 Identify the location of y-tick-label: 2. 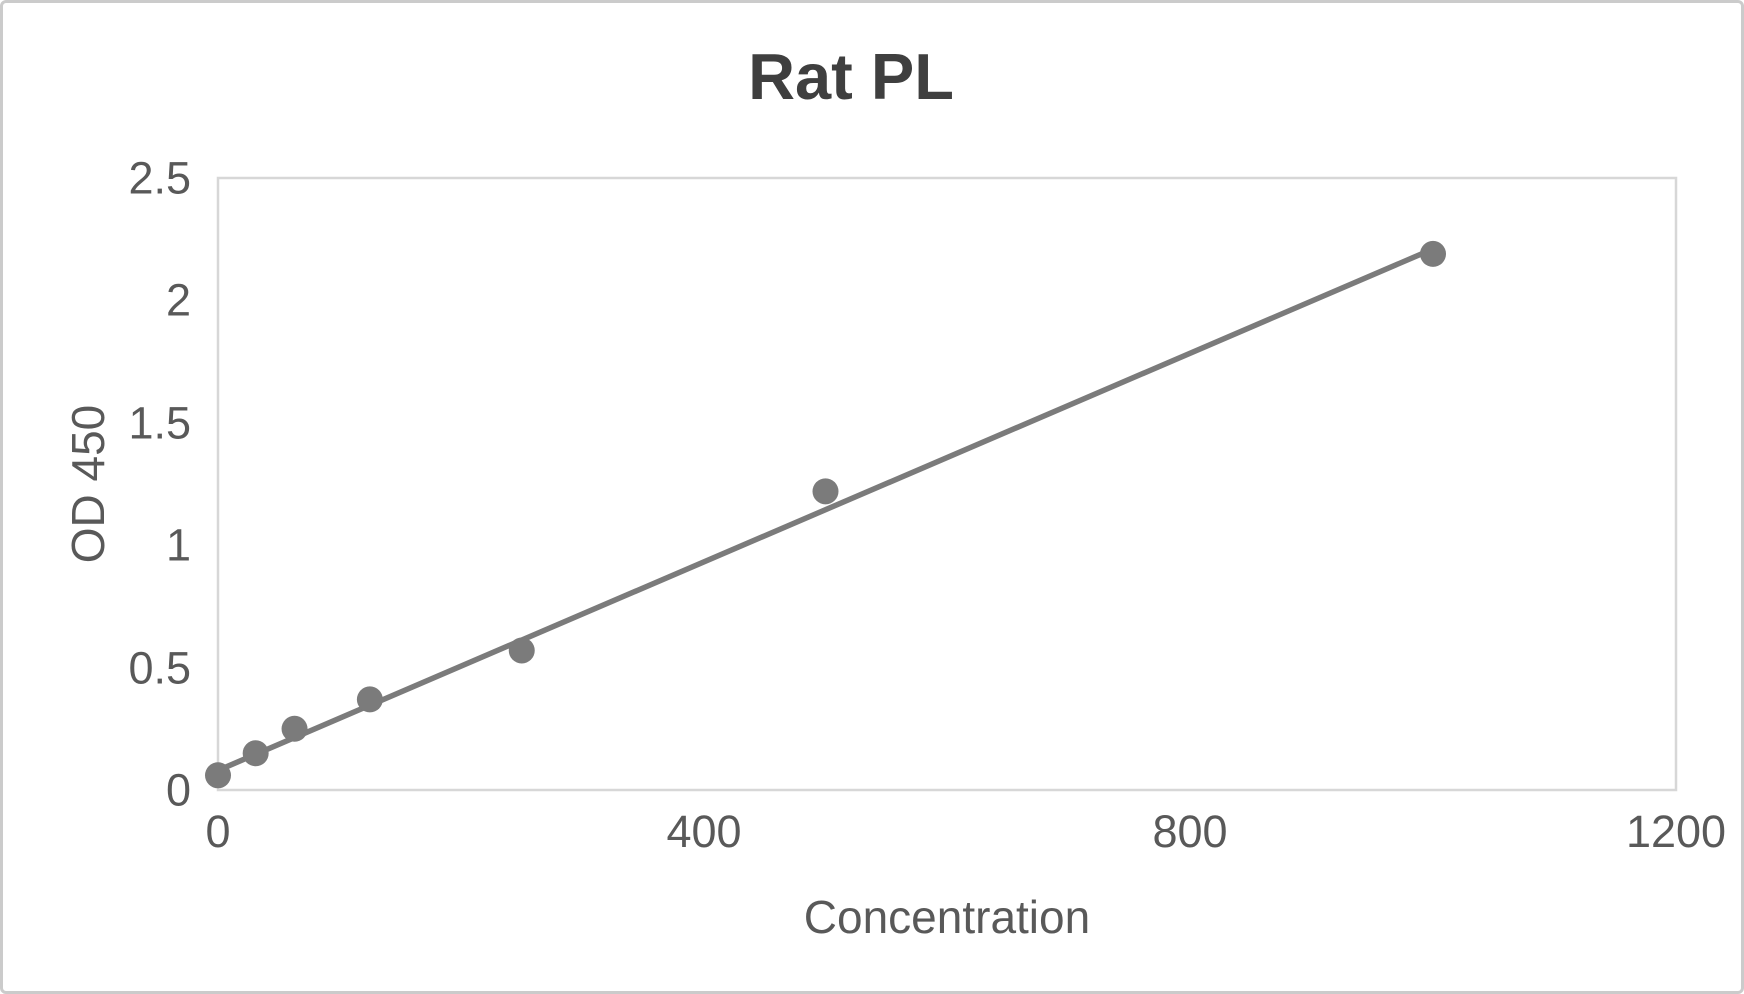
(178, 300).